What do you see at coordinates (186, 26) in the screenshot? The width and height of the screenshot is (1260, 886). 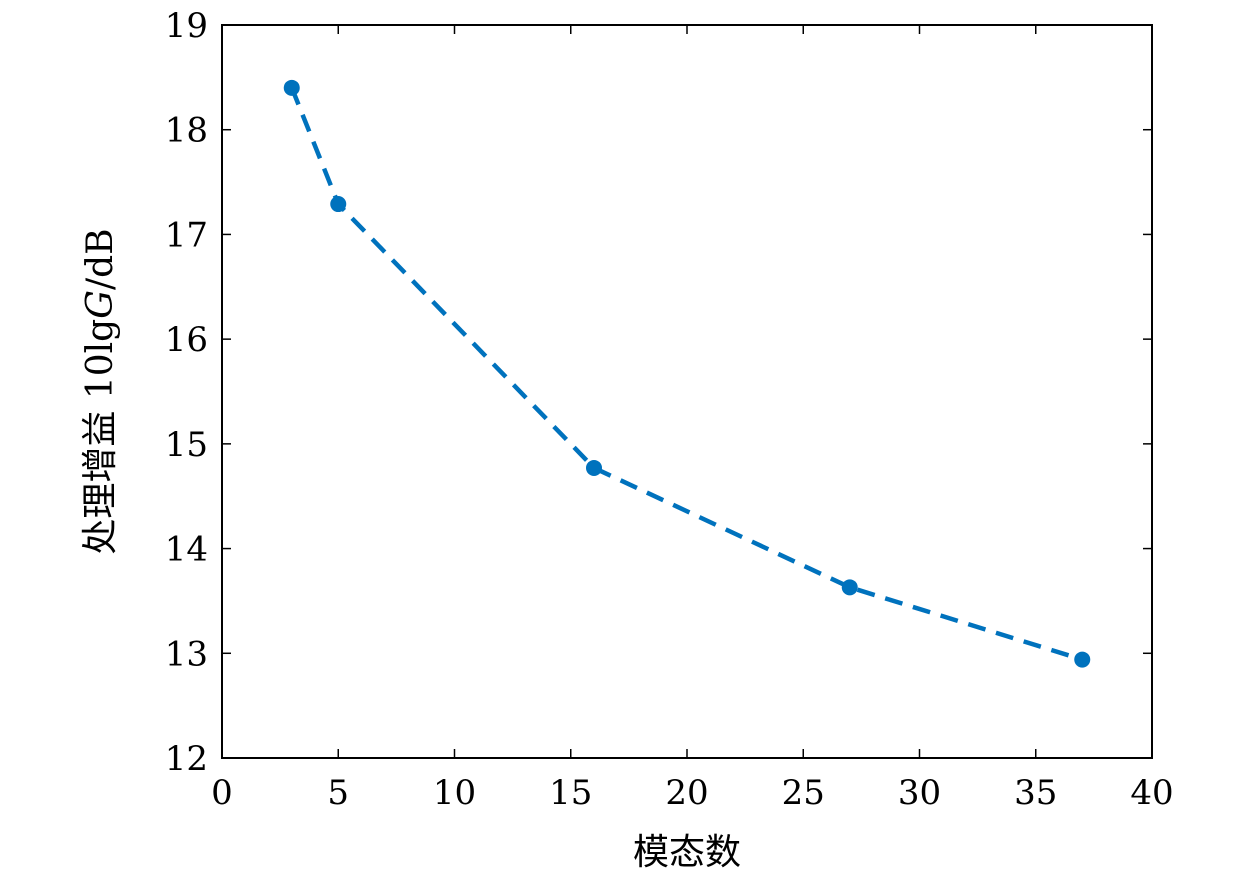 I see `y-tick-label: 19` at bounding box center [186, 26].